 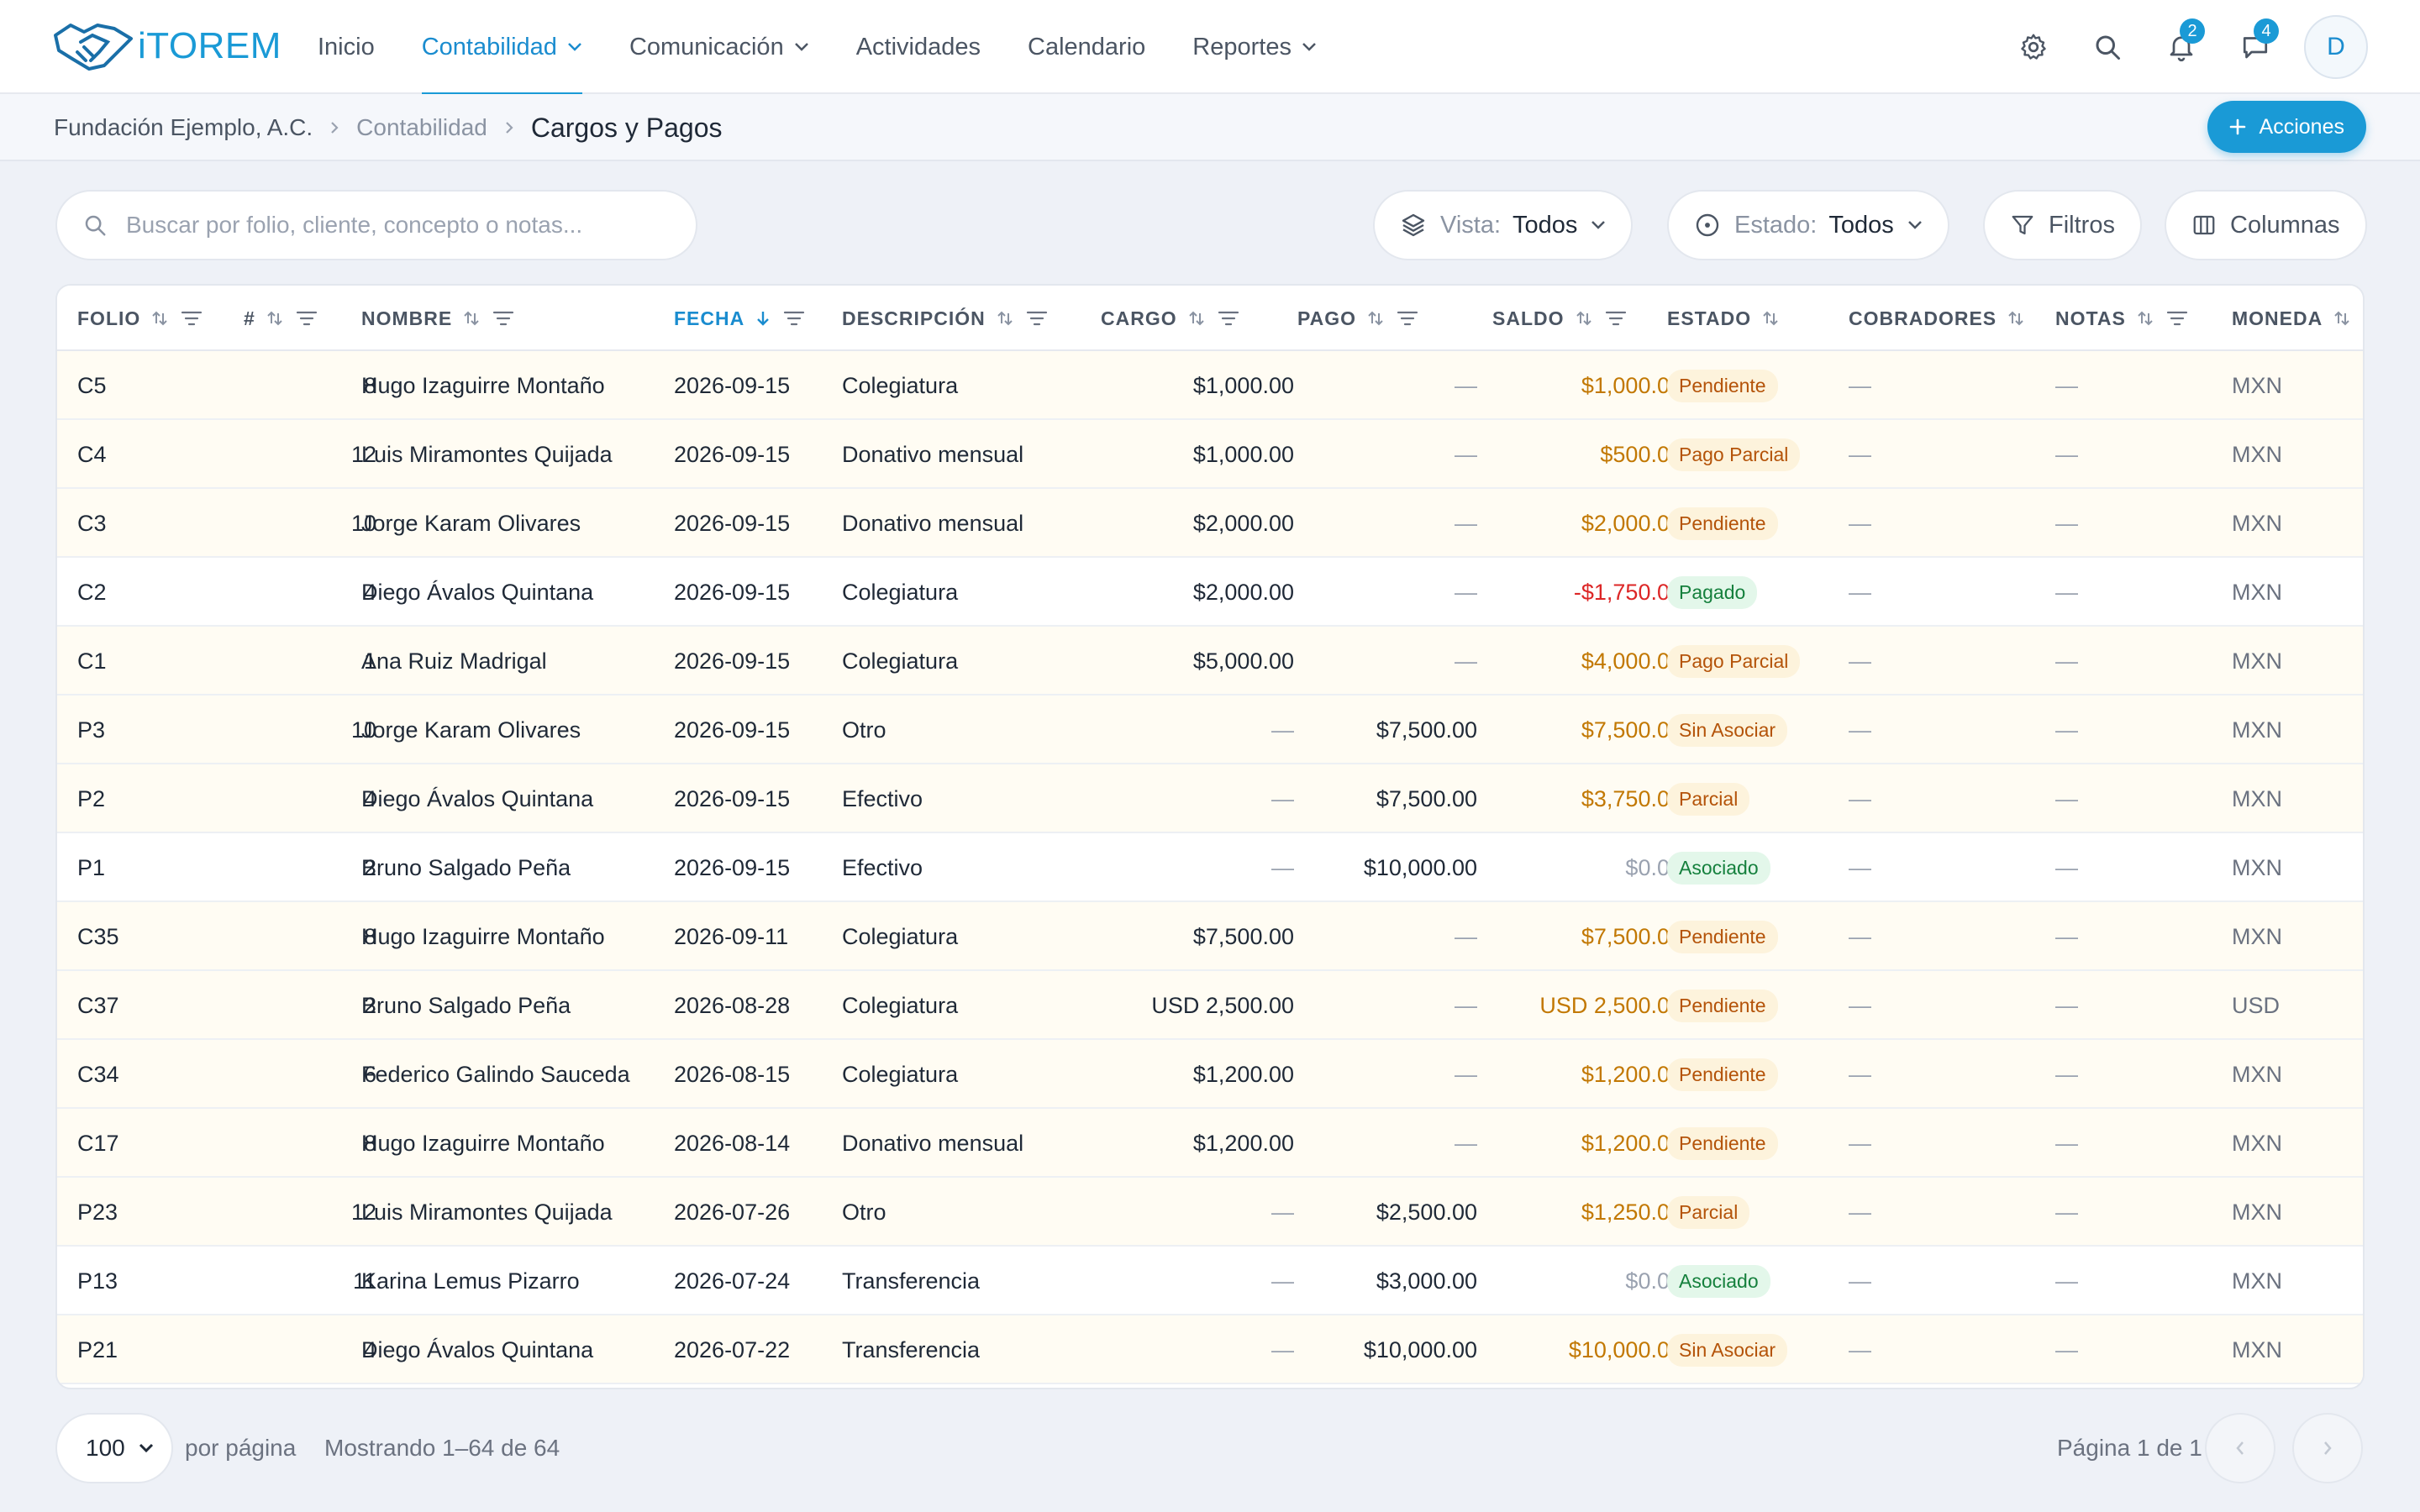 I want to click on settings-button, so click(x=2034, y=47).